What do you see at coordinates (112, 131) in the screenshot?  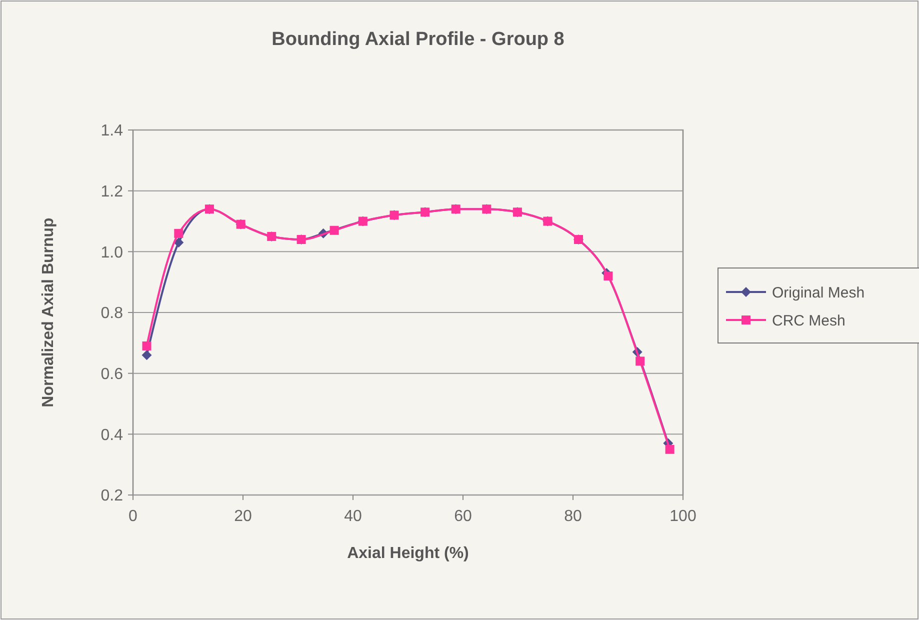 I see `y-tick-label: 1.4` at bounding box center [112, 131].